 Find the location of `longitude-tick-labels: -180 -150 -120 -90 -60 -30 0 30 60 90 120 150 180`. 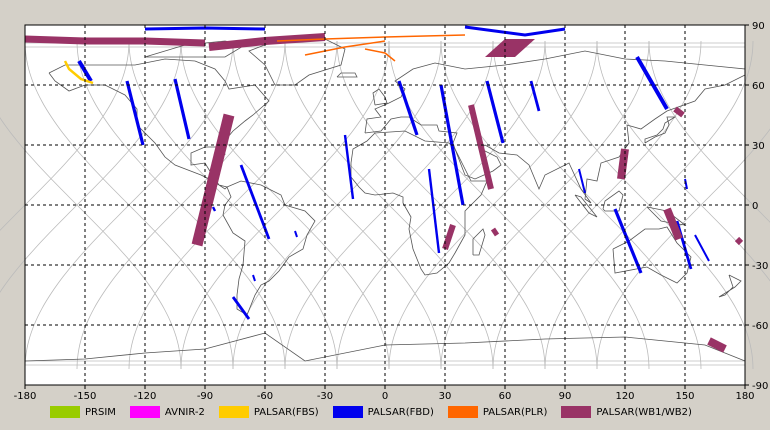

longitude-tick-labels: -180 -150 -120 -90 -60 -30 0 30 60 90 120 150 180 is located at coordinates (384, 392).